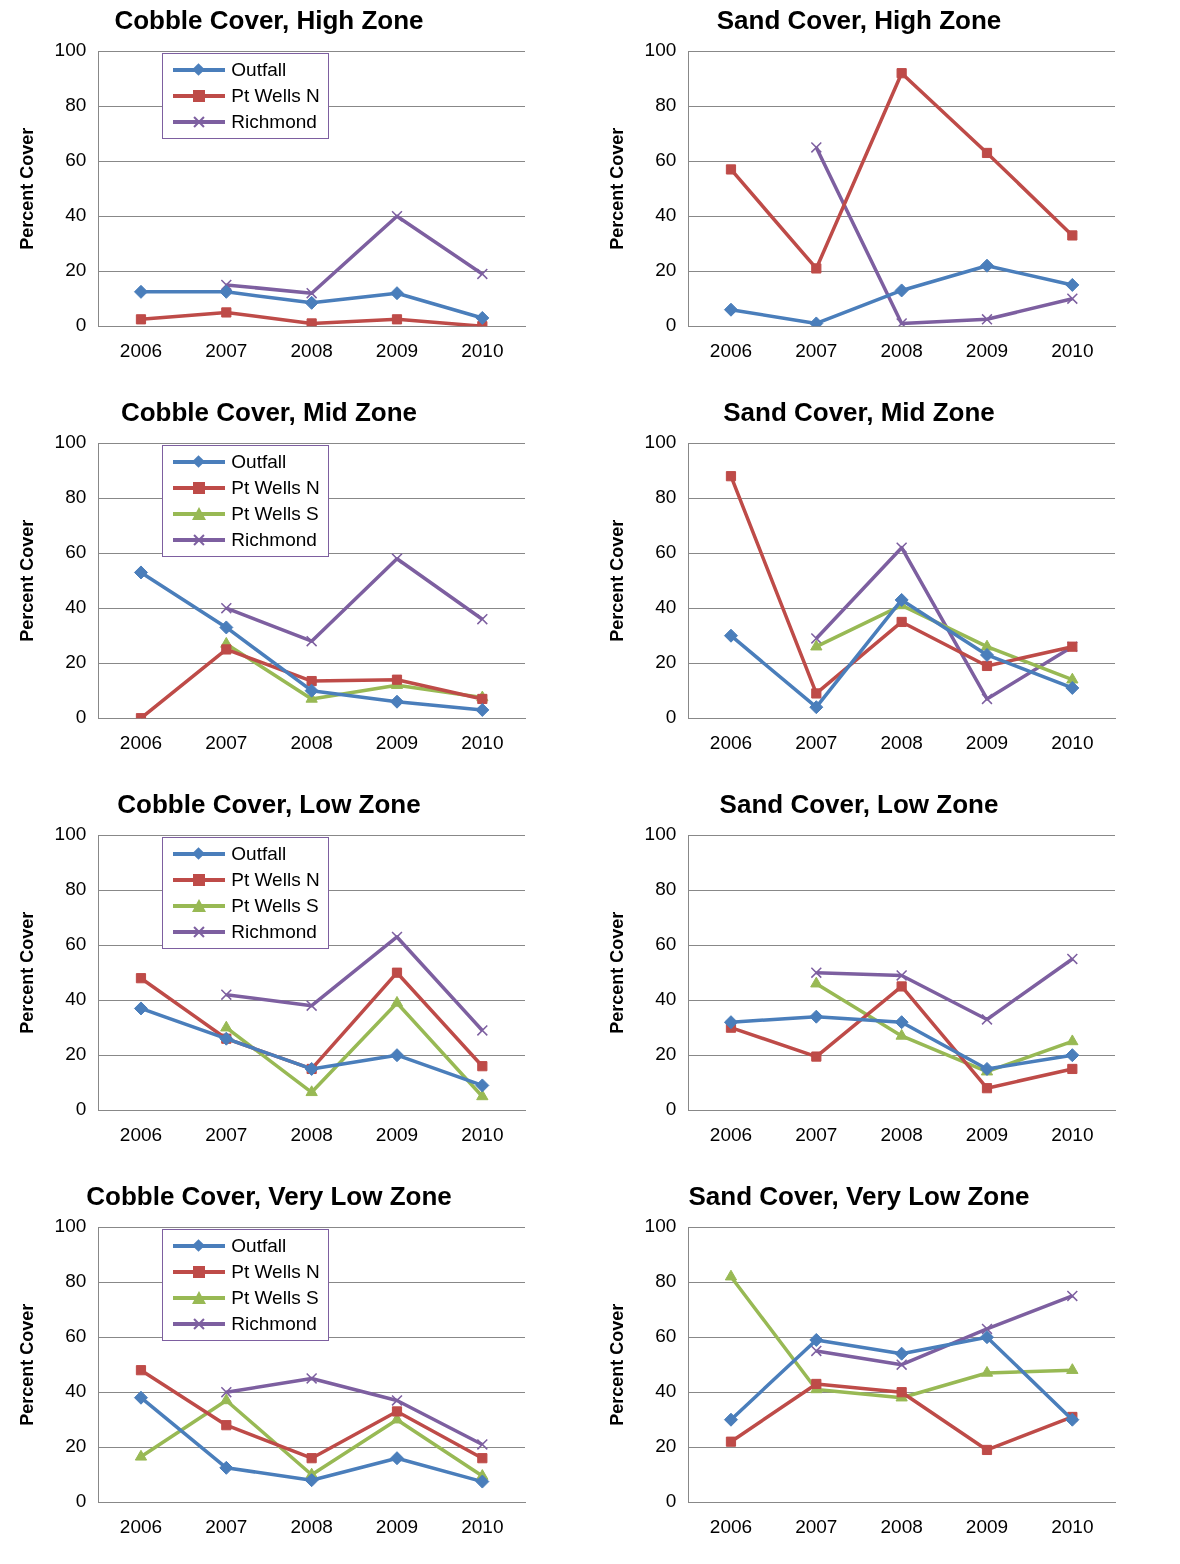 The image size is (1180, 1564). I want to click on chart-title: Sand Cover, Mid Zone, so click(859, 411).